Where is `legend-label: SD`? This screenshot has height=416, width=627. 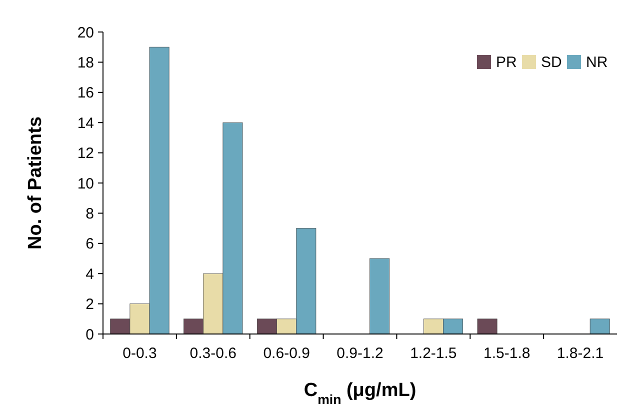
legend-label: SD is located at coordinates (551, 62).